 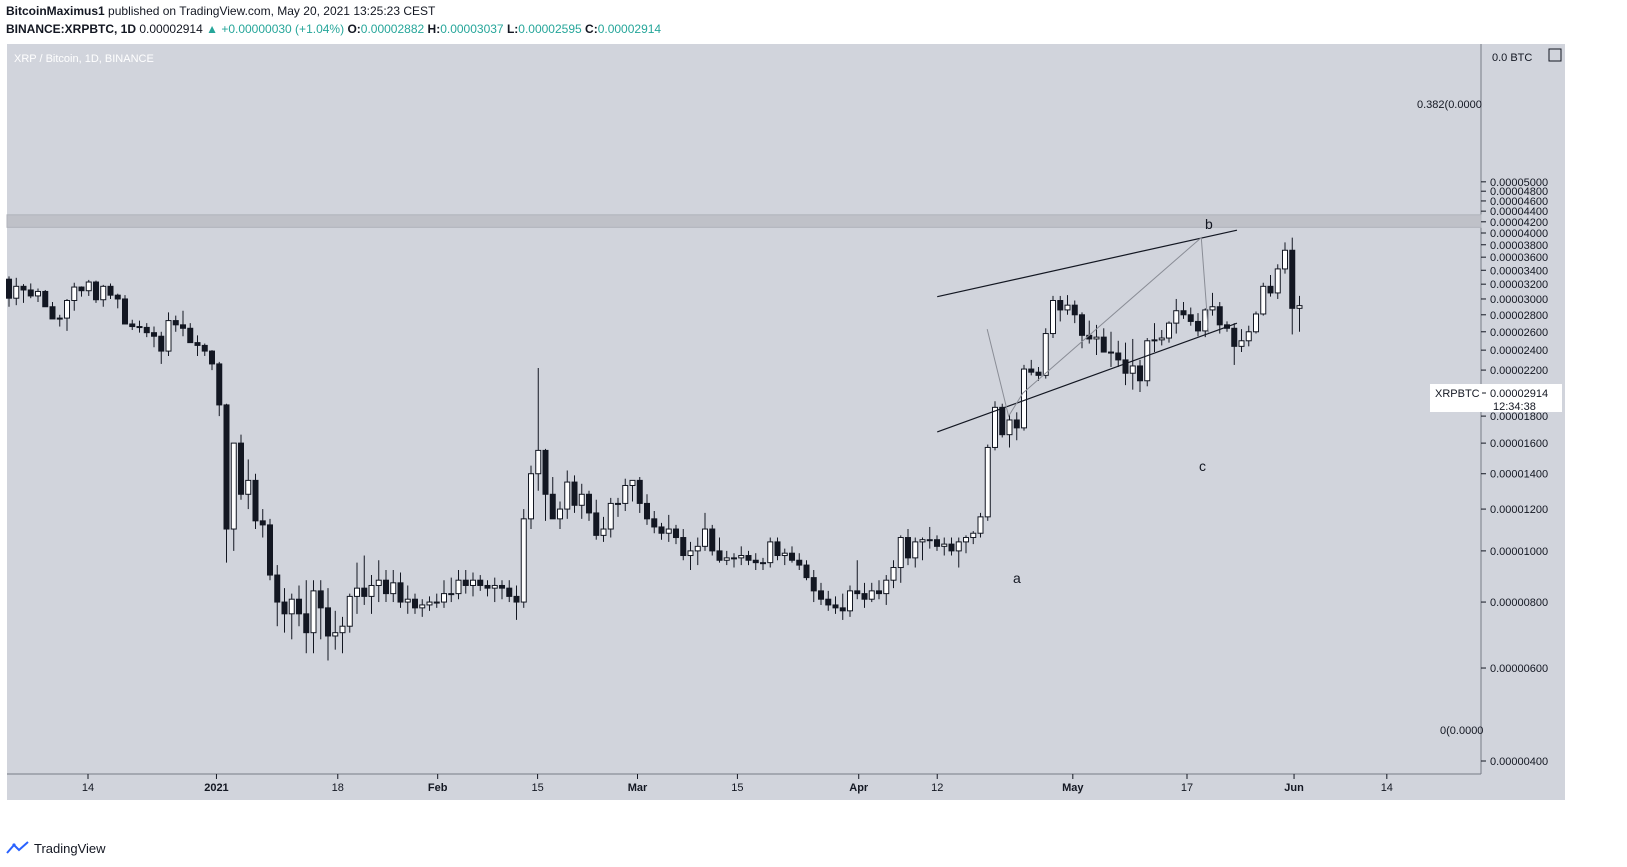 What do you see at coordinates (1087, 377) in the screenshot?
I see `channel-lower-line` at bounding box center [1087, 377].